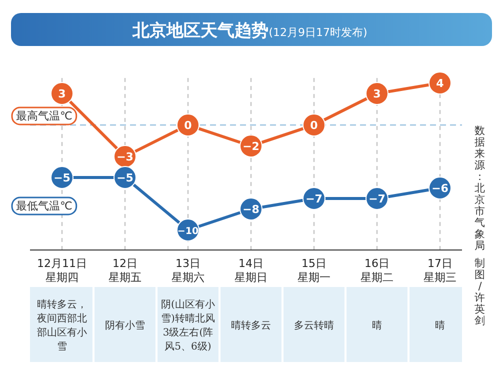 The height and width of the screenshot is (371, 500). I want to click on data-label: −2, so click(251, 146).